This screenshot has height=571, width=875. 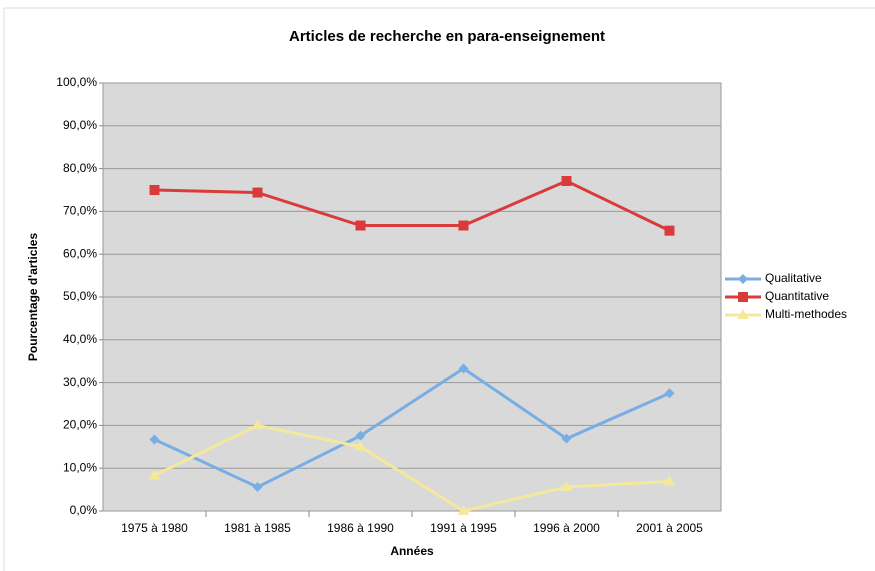 What do you see at coordinates (257, 528) in the screenshot?
I see `x-tick-label: 1981 à 1985` at bounding box center [257, 528].